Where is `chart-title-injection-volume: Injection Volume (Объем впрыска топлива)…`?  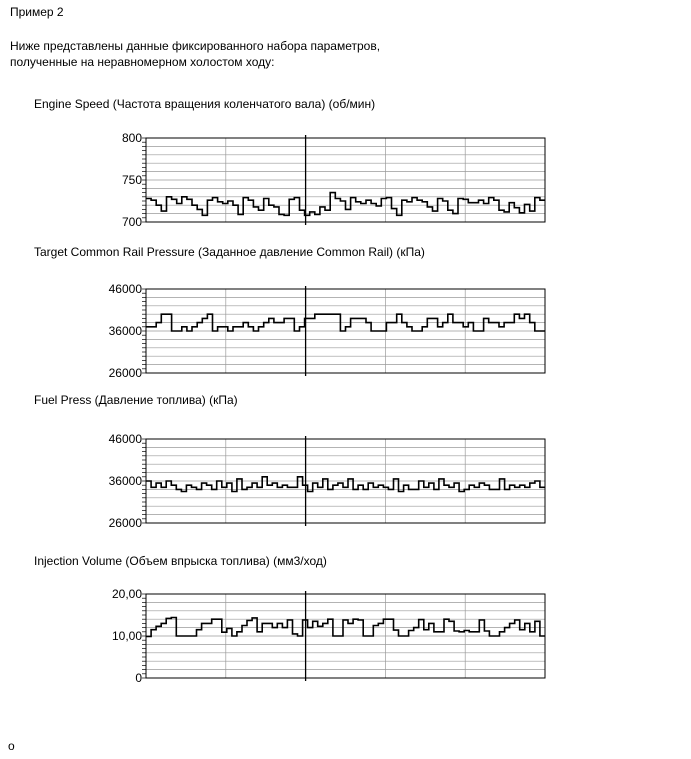
chart-title-injection-volume: Injection Volume (Объем впрыска топлива)… is located at coordinates (180, 561).